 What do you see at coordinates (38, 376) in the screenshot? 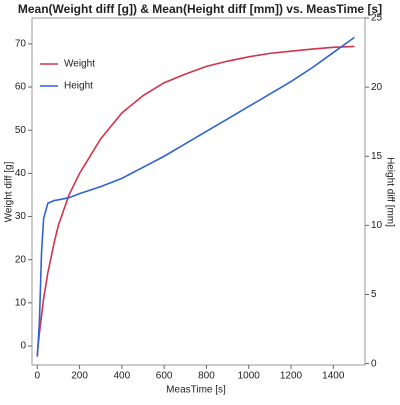
I see `x-tick-label: 0` at bounding box center [38, 376].